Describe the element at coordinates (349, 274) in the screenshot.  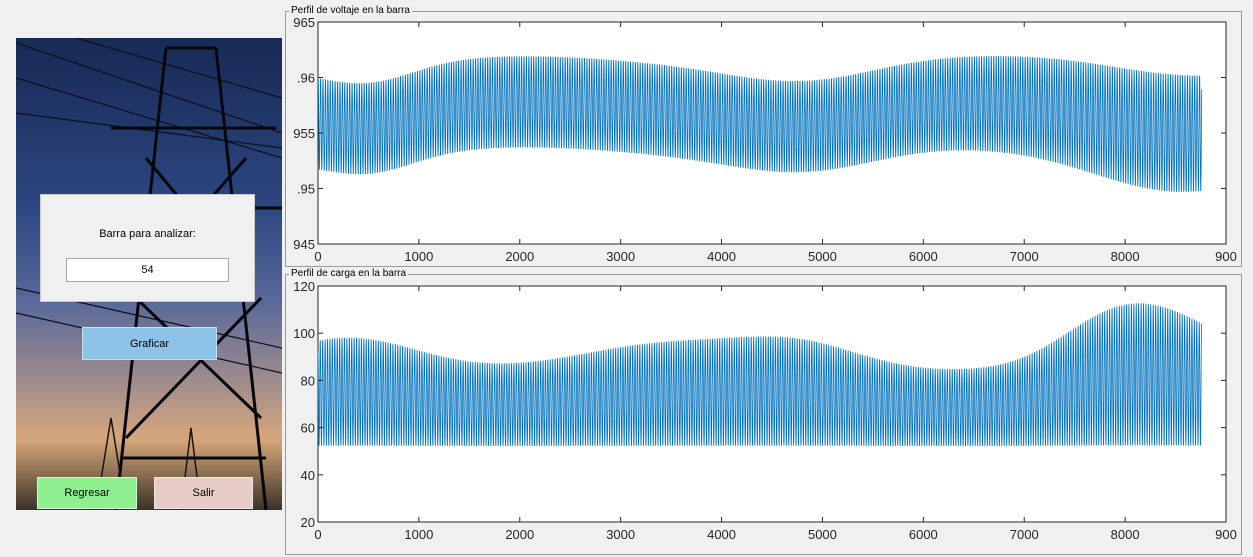
I see `load-panel-title: Perfil de carga en la barra` at that location.